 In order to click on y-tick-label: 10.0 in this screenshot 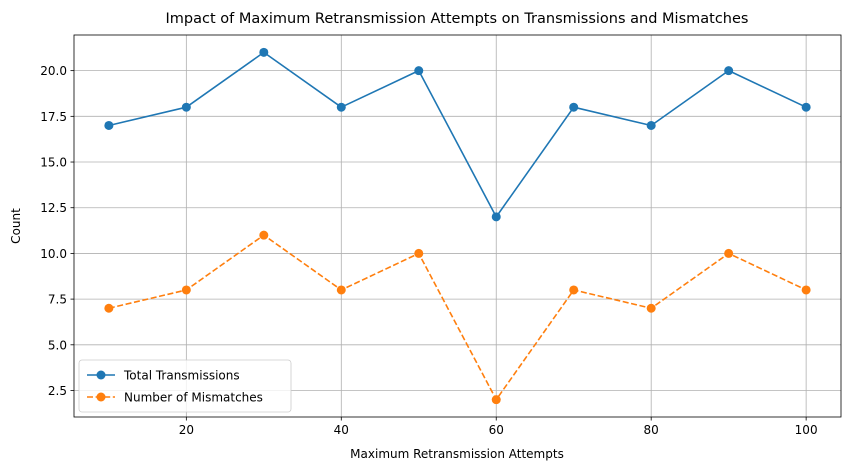, I will do `click(53, 254)`.